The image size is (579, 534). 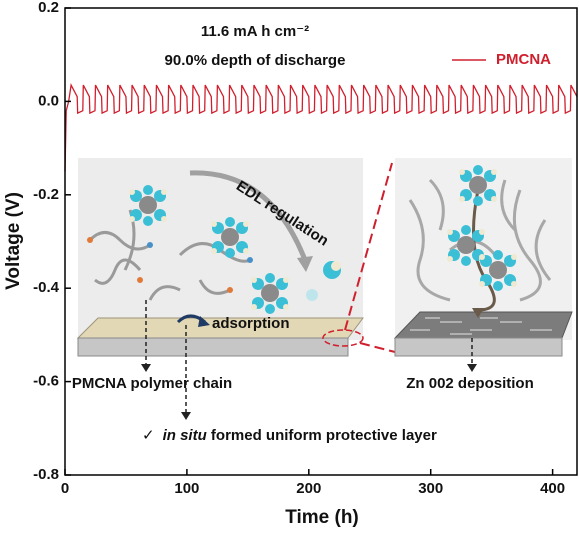 I want to click on y-axis-title: Voltage (V), so click(x=13, y=241).